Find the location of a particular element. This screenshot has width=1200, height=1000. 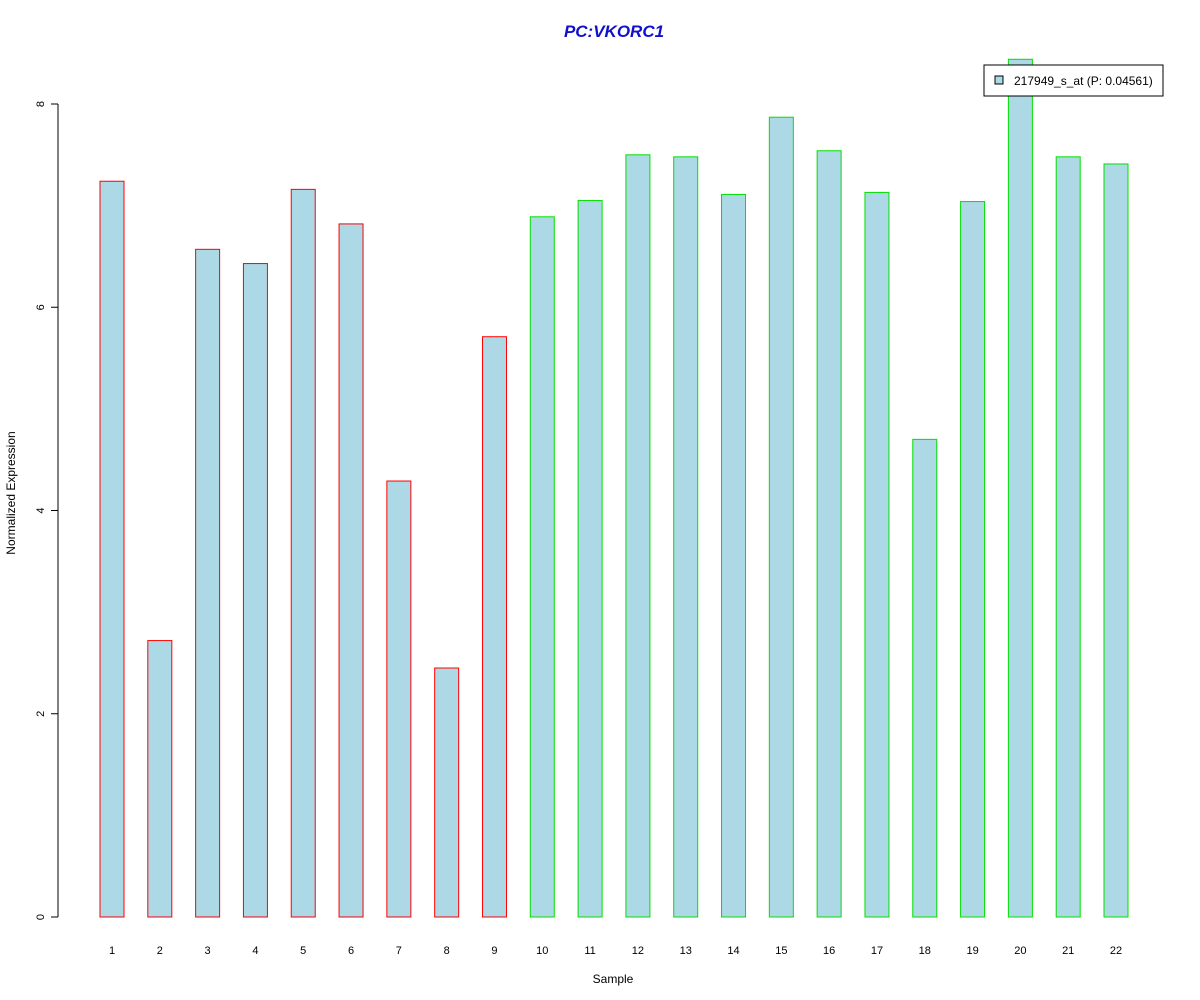

x-tick-label: 5 is located at coordinates (303, 951).